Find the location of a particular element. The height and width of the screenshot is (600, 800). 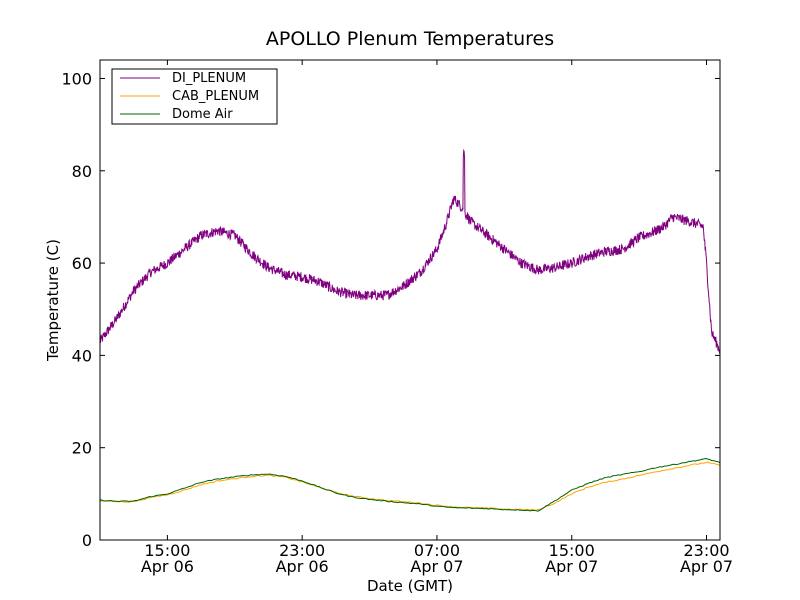

series-line-dome-air is located at coordinates (410, 485).